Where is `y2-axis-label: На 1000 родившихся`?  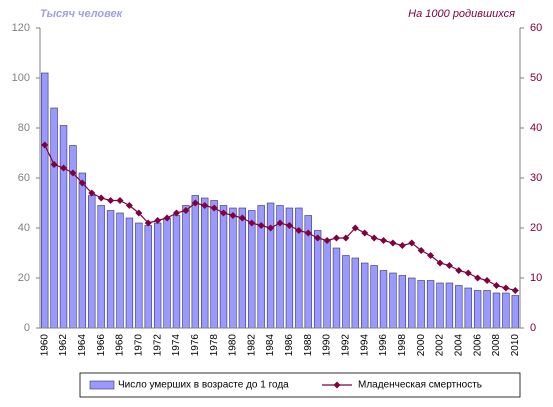
y2-axis-label: На 1000 родившихся is located at coordinates (461, 14).